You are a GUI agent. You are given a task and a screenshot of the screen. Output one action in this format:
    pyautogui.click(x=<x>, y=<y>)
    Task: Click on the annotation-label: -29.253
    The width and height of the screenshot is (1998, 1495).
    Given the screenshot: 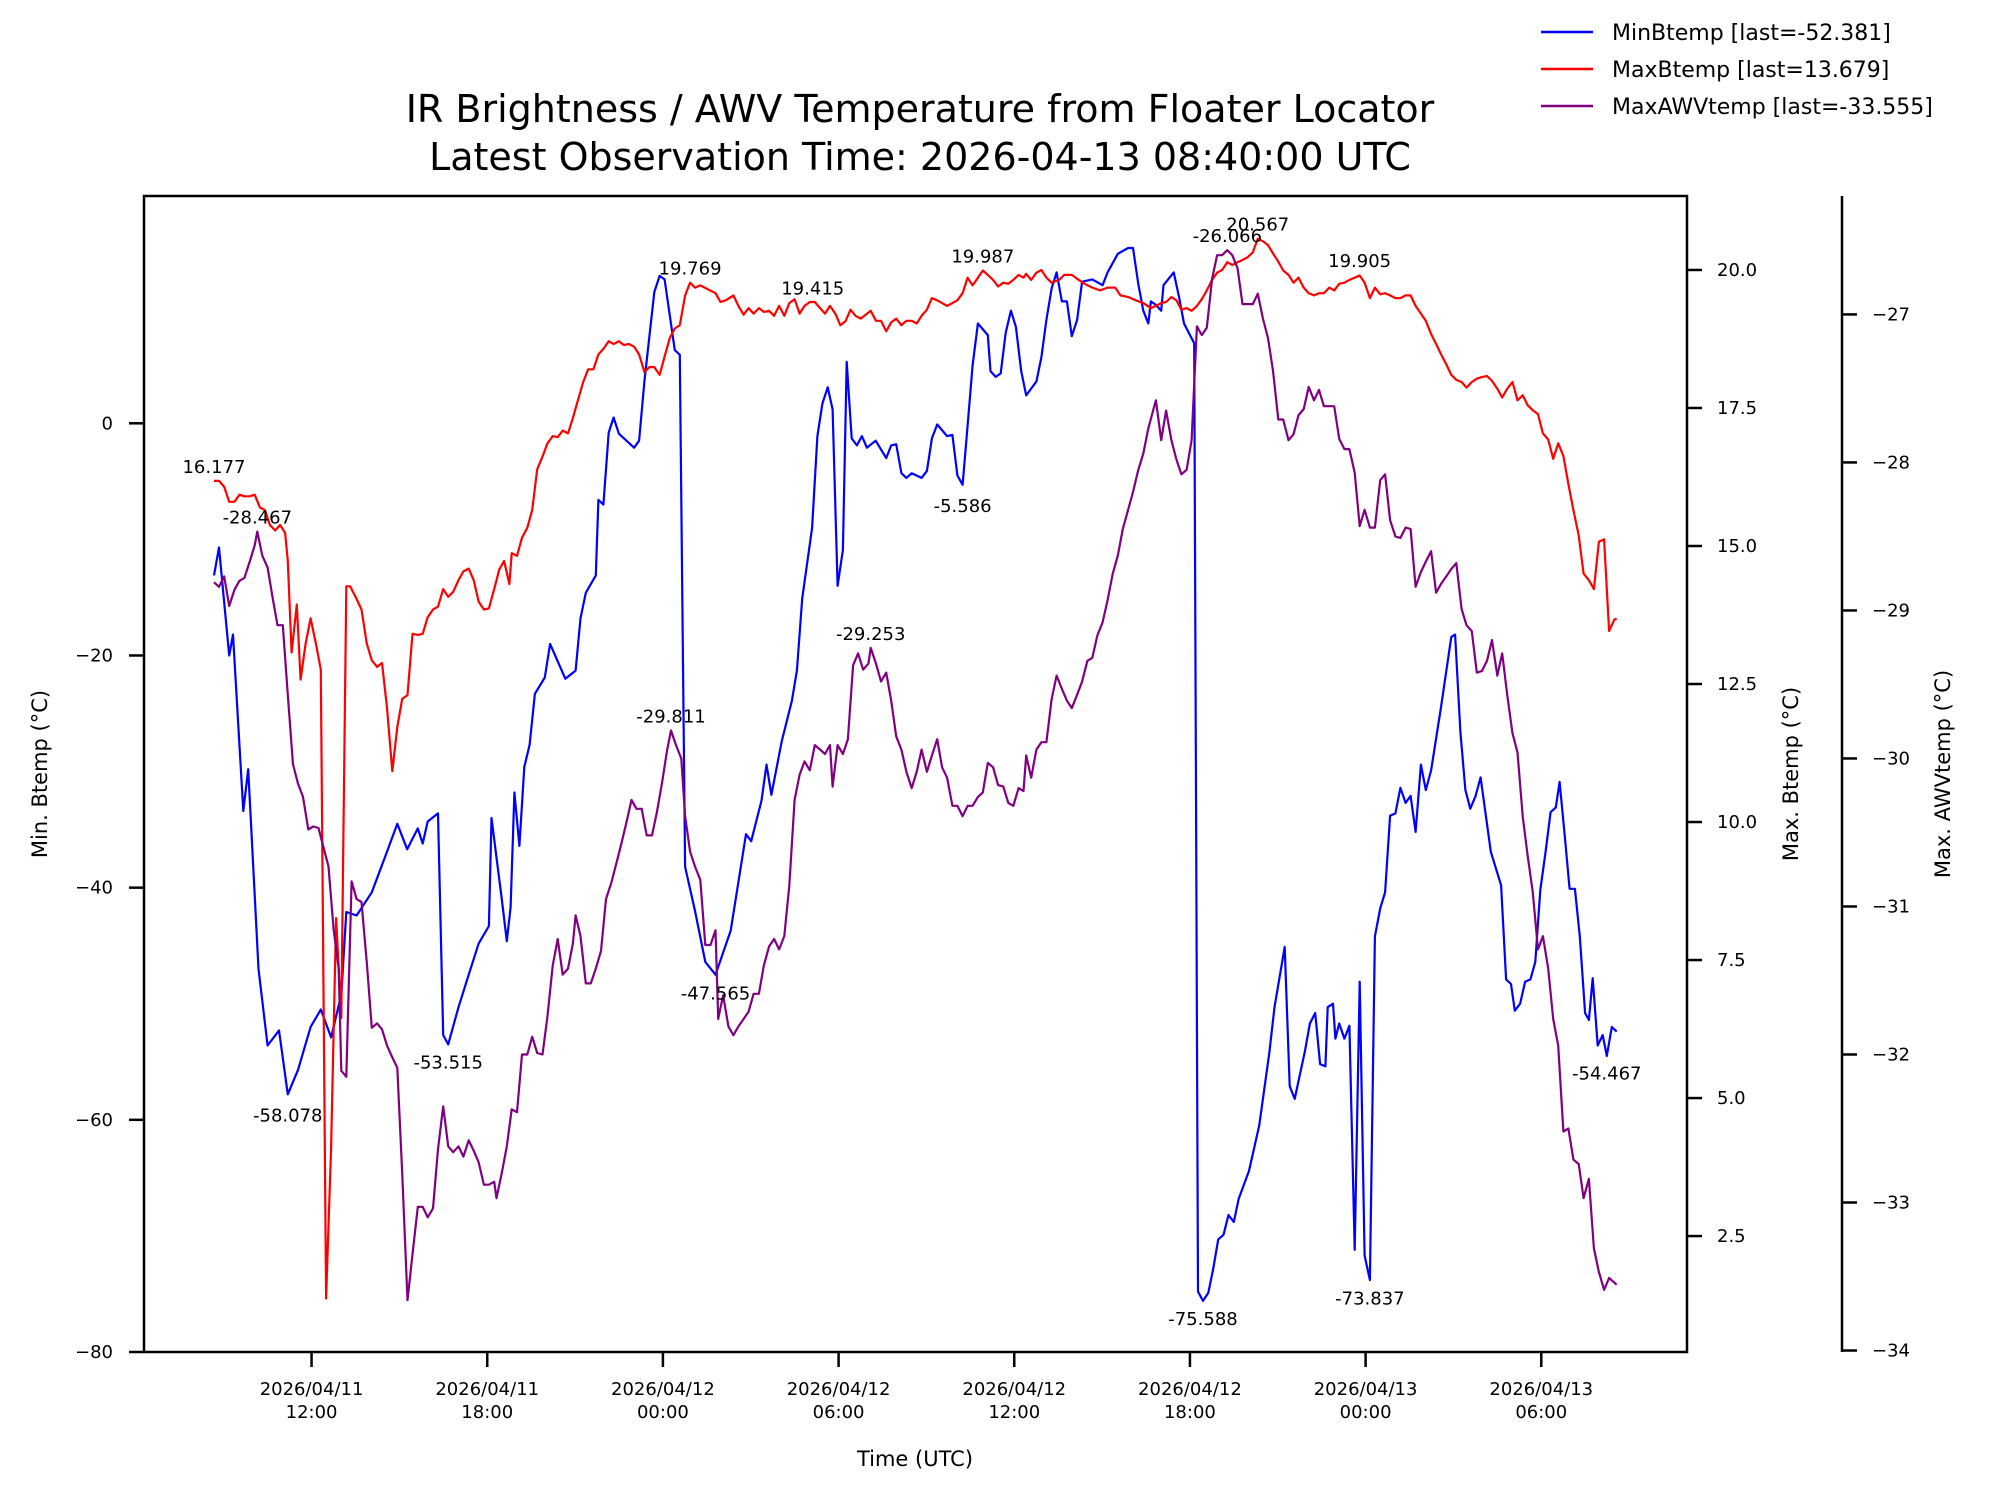 What is the action you would take?
    pyautogui.click(x=870, y=634)
    